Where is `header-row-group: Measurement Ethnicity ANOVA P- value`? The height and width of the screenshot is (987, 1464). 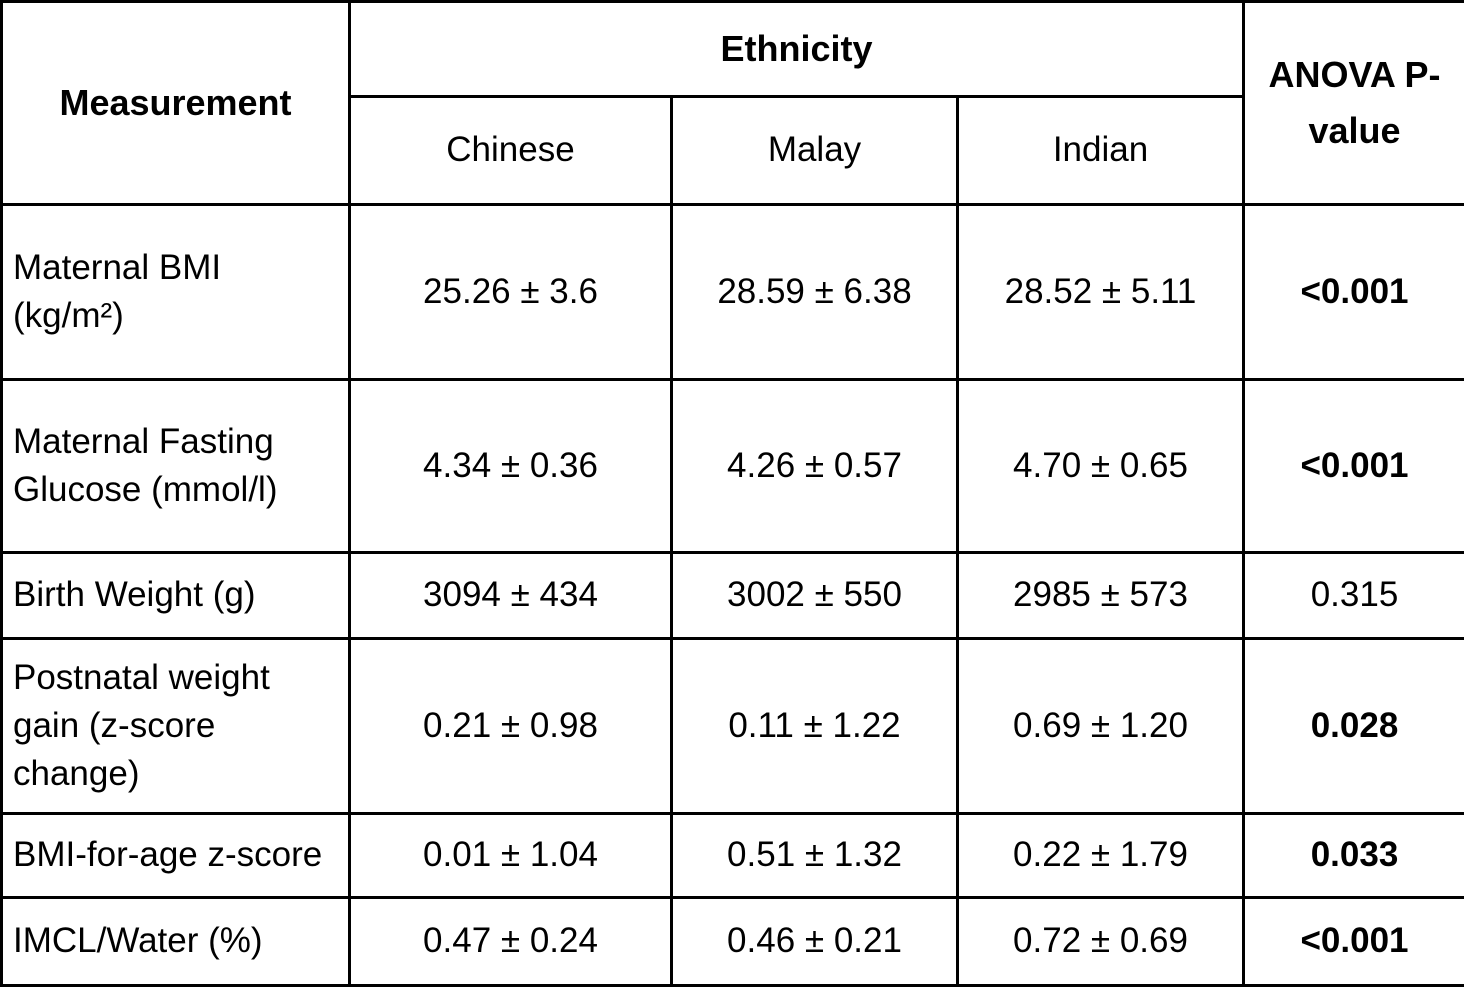
header-row-group: Measurement Ethnicity ANOVA P- value is located at coordinates (733, 49).